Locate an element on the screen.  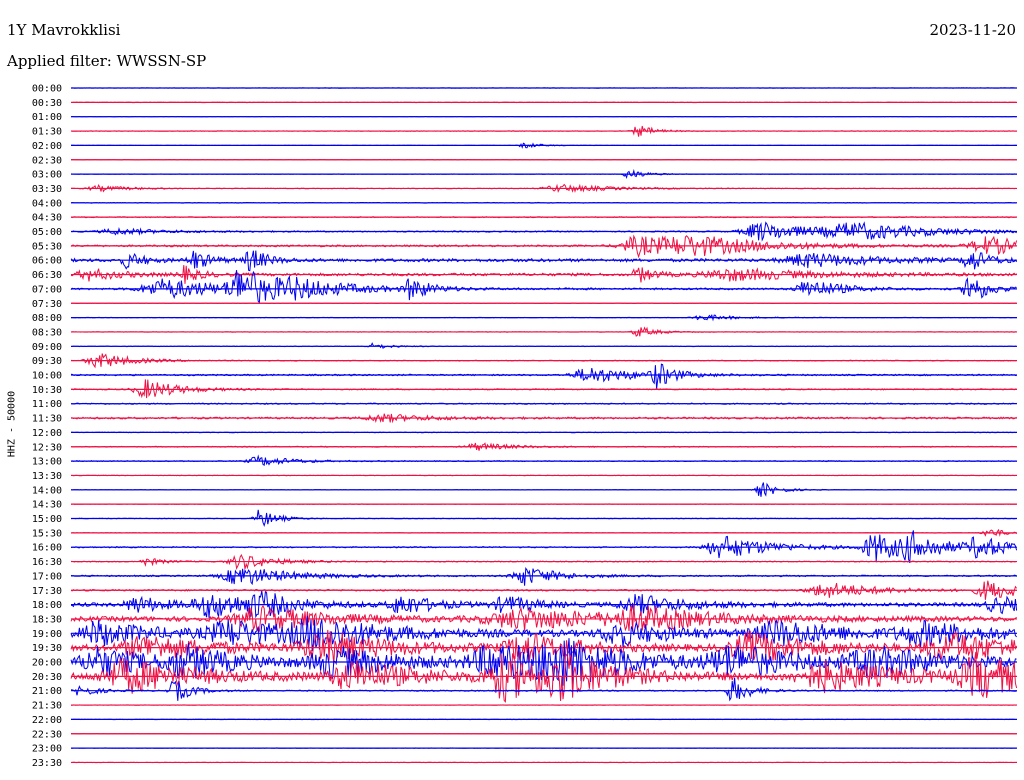
filter-label: Applied filter: WWSSN-SP is located at coordinates (107, 61).